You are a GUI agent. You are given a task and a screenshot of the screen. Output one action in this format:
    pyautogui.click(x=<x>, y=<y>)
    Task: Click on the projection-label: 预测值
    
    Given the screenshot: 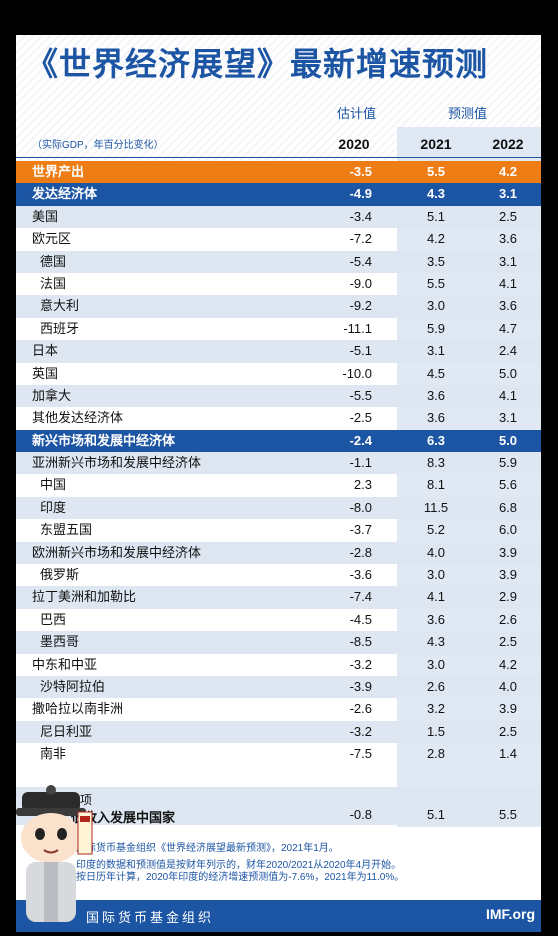 What is the action you would take?
    pyautogui.click(x=468, y=113)
    